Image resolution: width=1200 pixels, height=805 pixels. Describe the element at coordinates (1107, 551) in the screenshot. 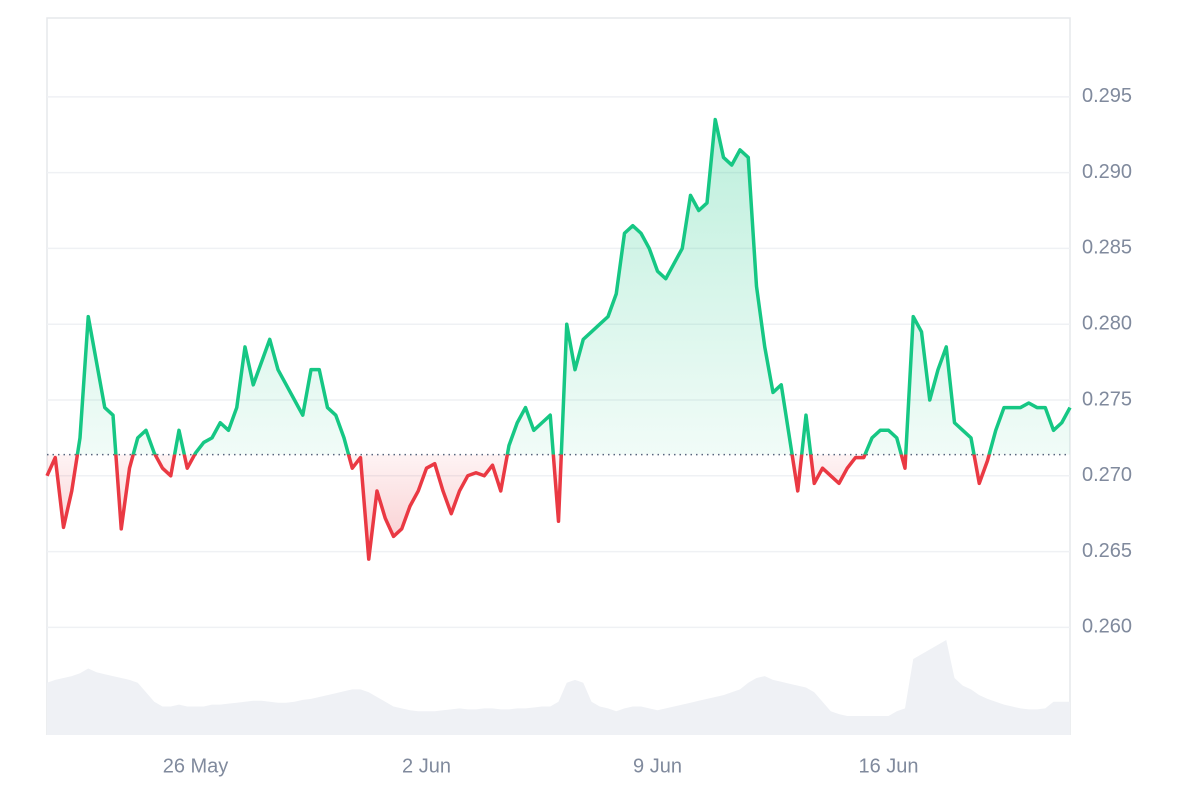

I see `y-tick-label: 0.265` at that location.